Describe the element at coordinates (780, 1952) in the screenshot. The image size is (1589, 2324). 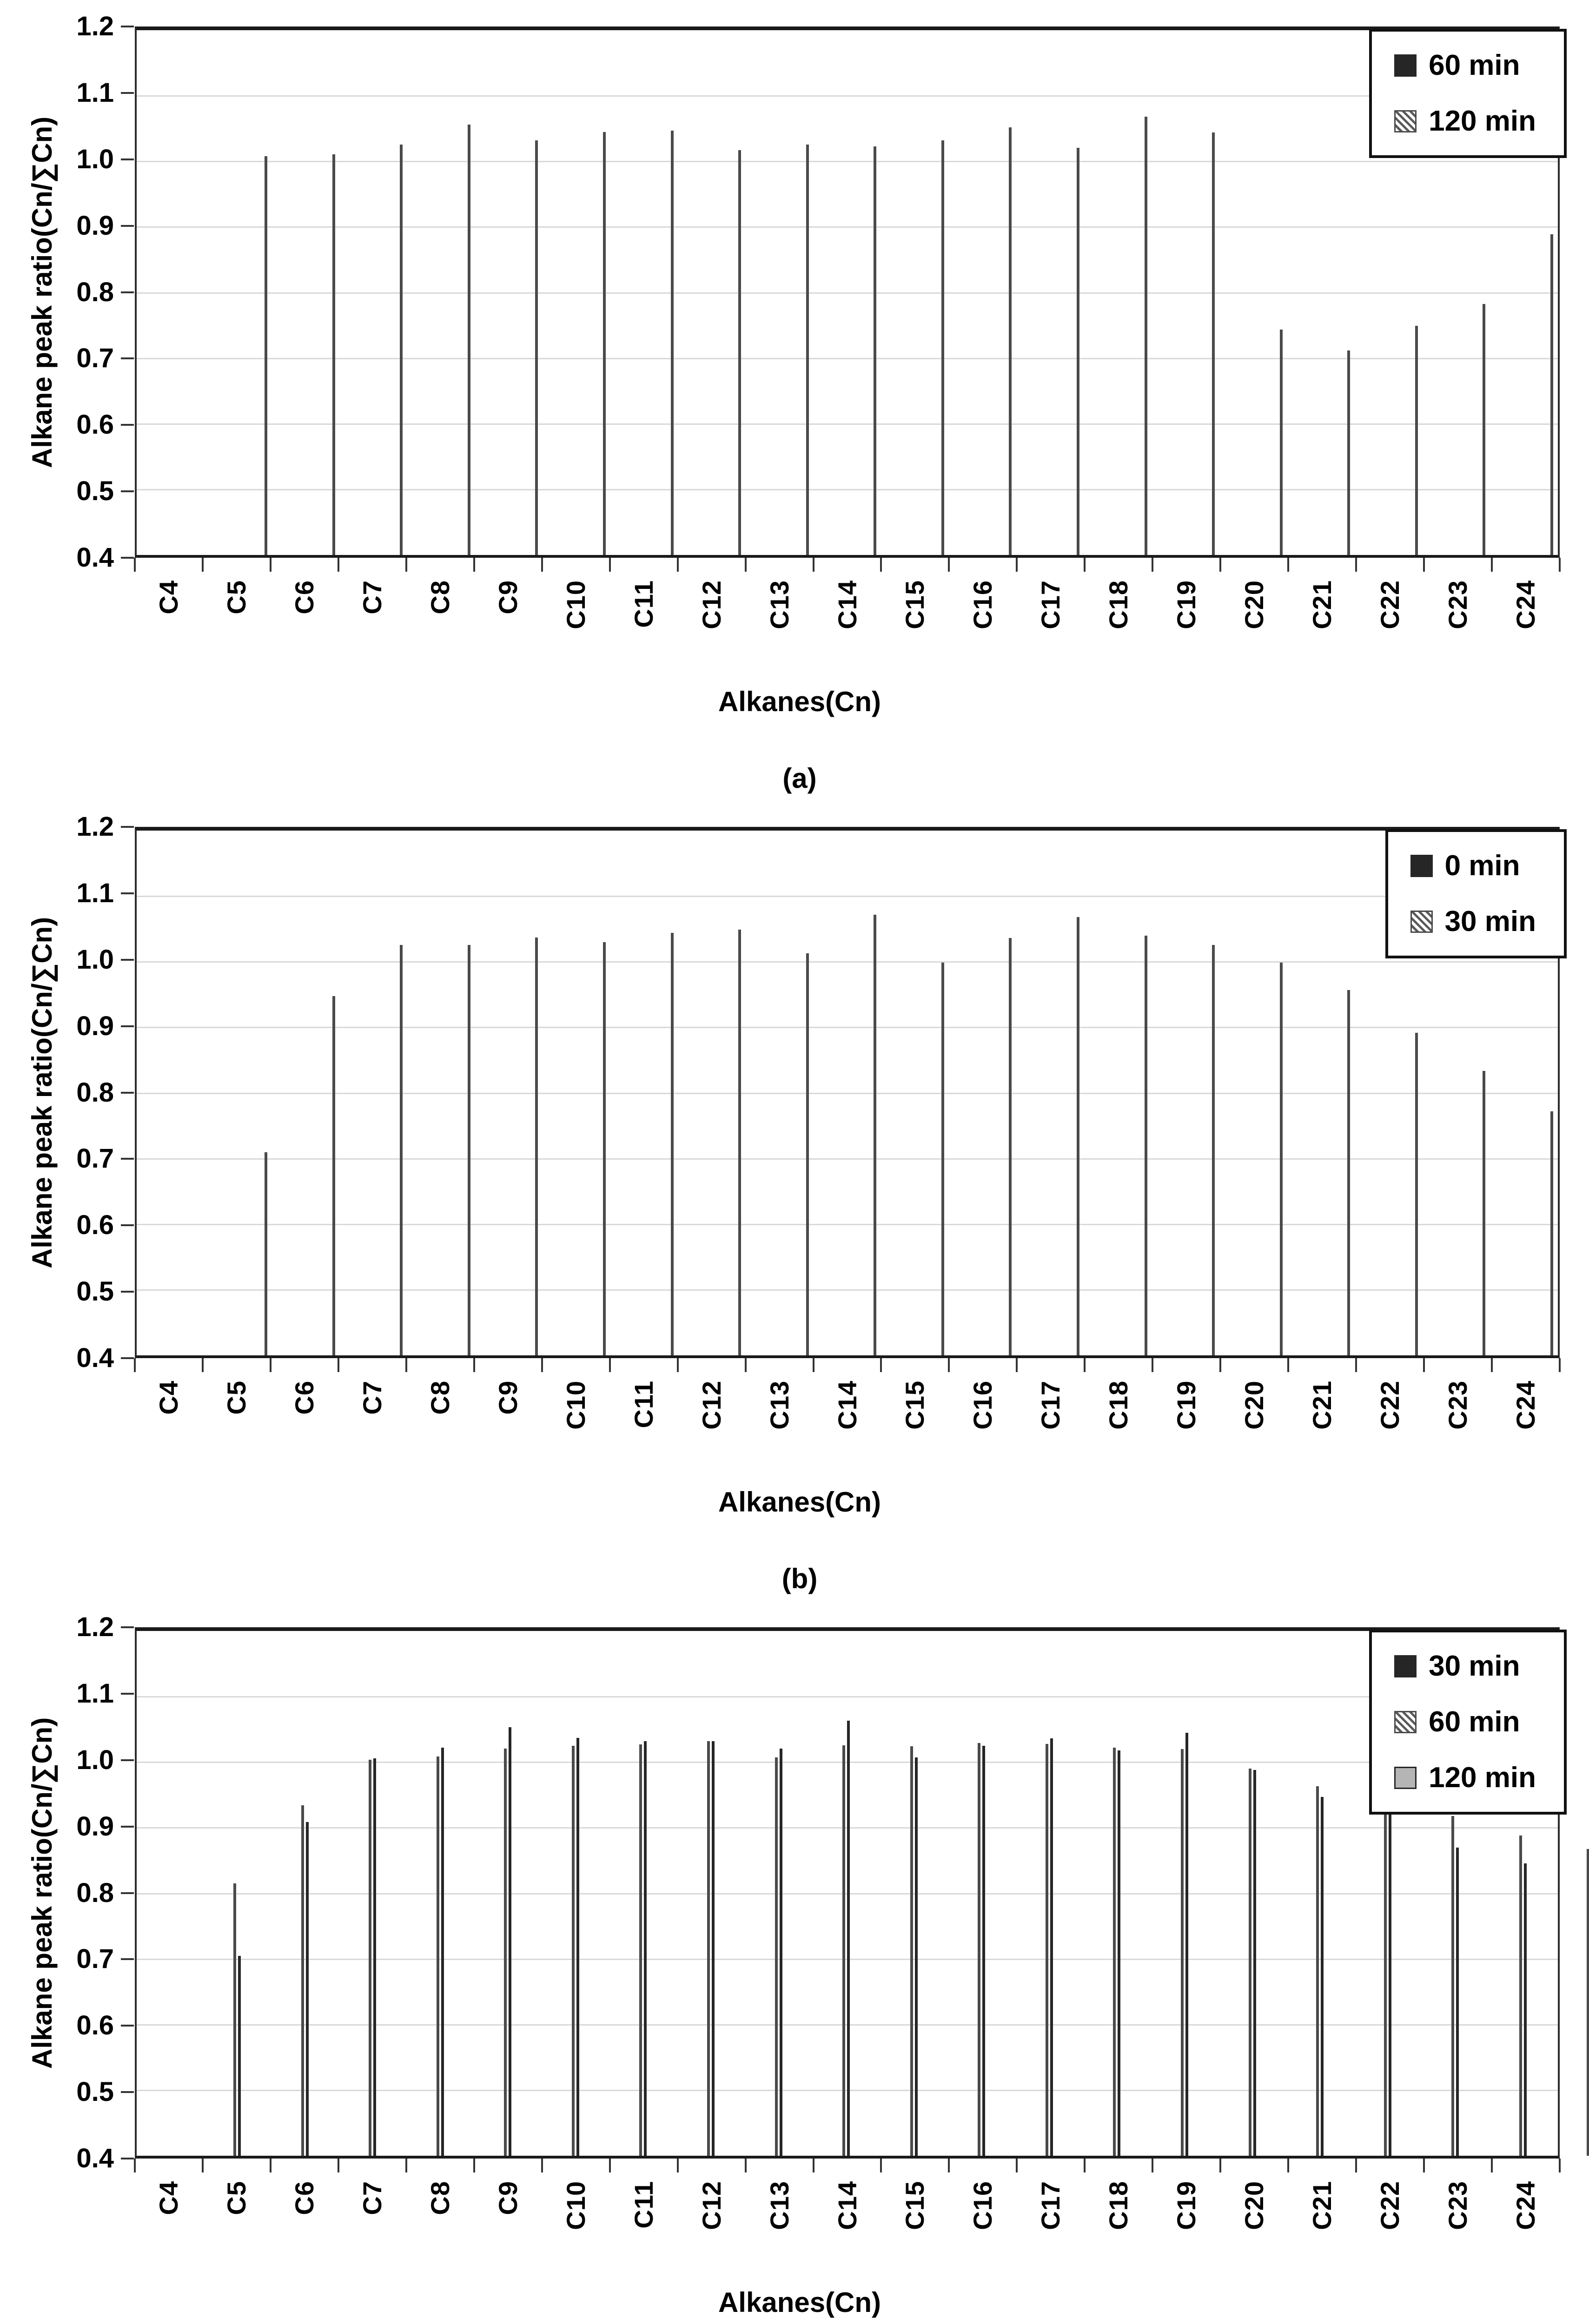
I see `bar-120min-C12` at that location.